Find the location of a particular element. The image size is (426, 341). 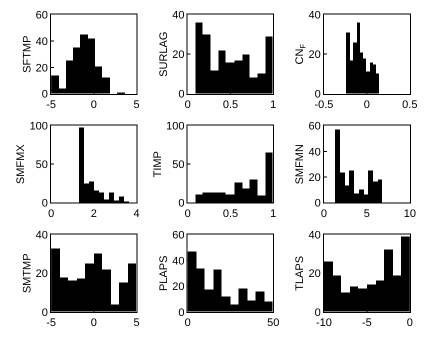

y-axis-title: SMFMN is located at coordinates (300, 164).